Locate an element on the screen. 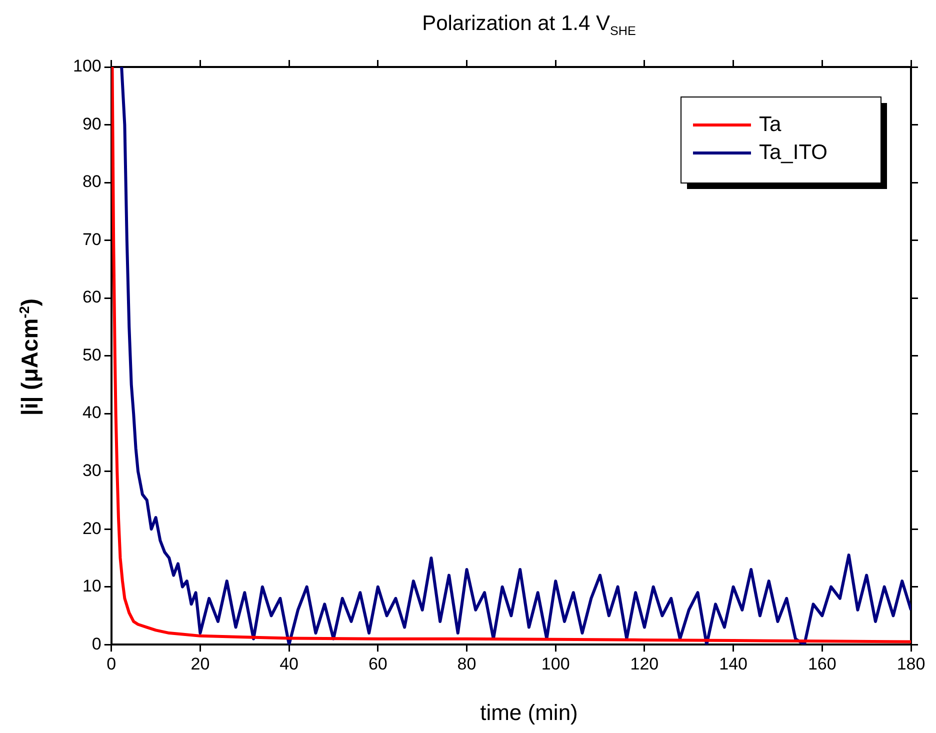 Image resolution: width=936 pixels, height=733 pixels. x-tick-label: 60 is located at coordinates (378, 664).